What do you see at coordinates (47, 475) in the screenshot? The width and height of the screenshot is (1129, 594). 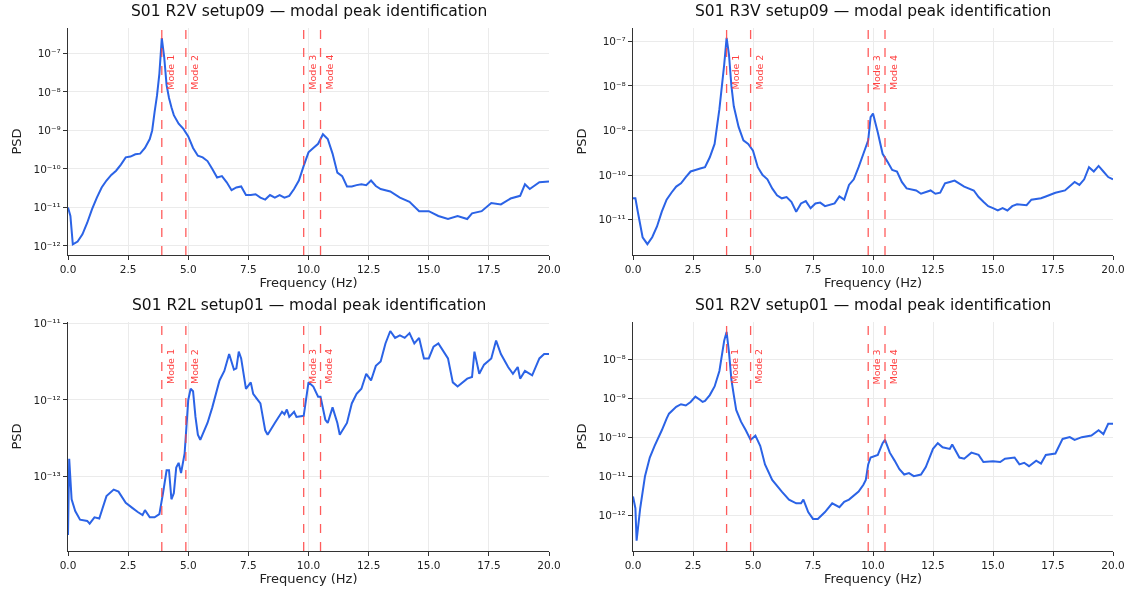 I see `y-tick-label: 10⁻¹³` at bounding box center [47, 475].